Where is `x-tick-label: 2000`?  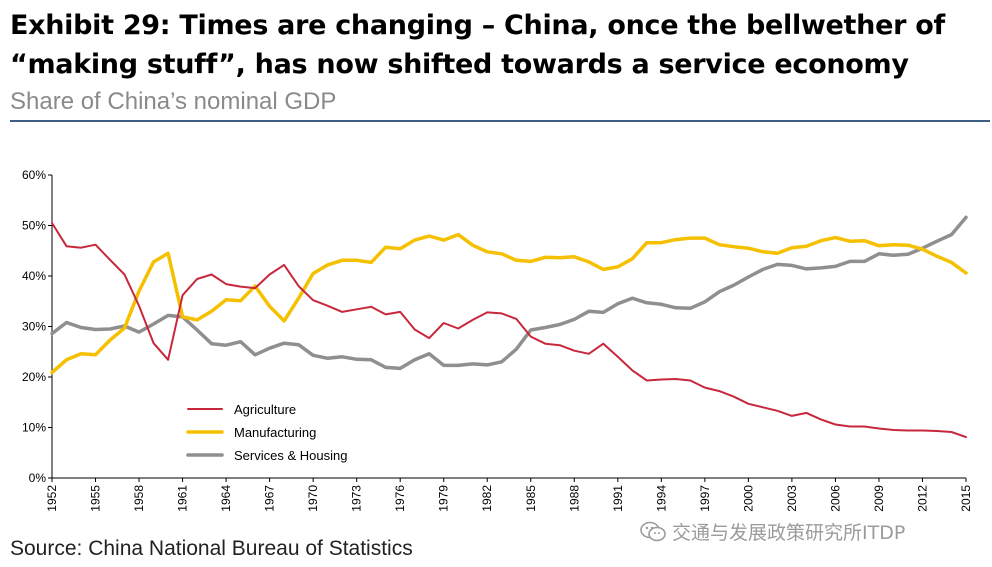
x-tick-label: 2000 is located at coordinates (748, 498).